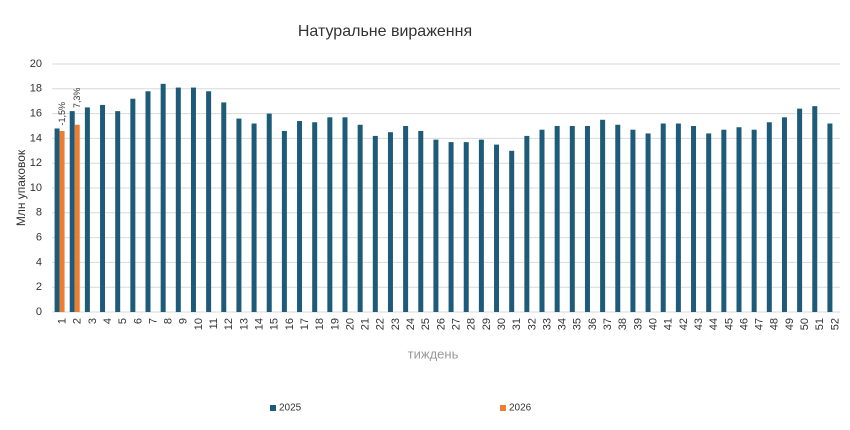  What do you see at coordinates (775, 324) in the screenshot?
I see `x-tick-label: 48` at bounding box center [775, 324].